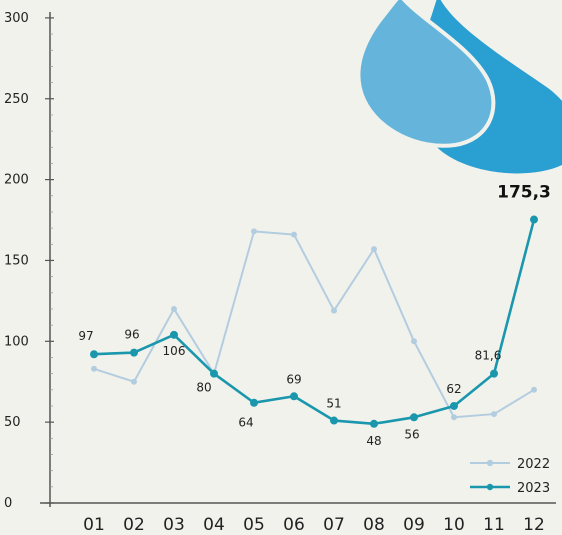 This screenshot has width=562, height=535. Describe the element at coordinates (334, 525) in the screenshot. I see `x-tick-label: 07` at that location.